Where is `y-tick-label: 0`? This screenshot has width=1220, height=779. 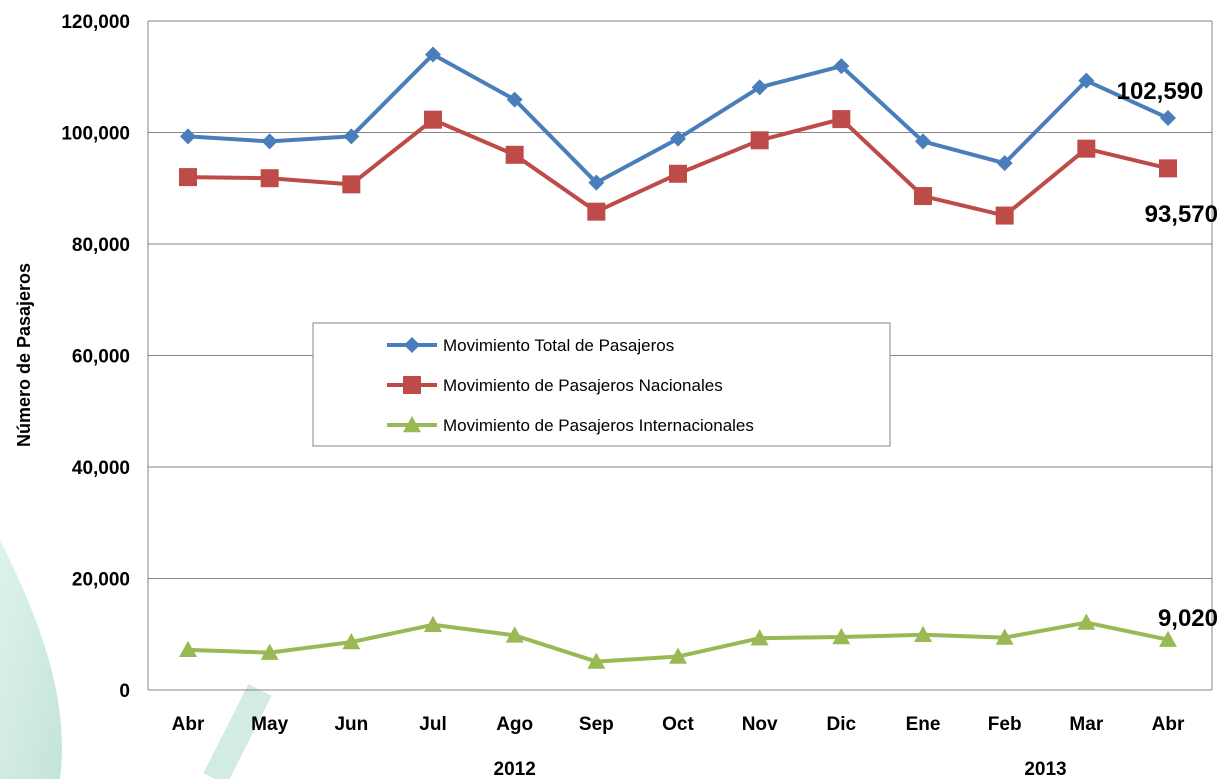 y-tick-label: 0 is located at coordinates (124, 691).